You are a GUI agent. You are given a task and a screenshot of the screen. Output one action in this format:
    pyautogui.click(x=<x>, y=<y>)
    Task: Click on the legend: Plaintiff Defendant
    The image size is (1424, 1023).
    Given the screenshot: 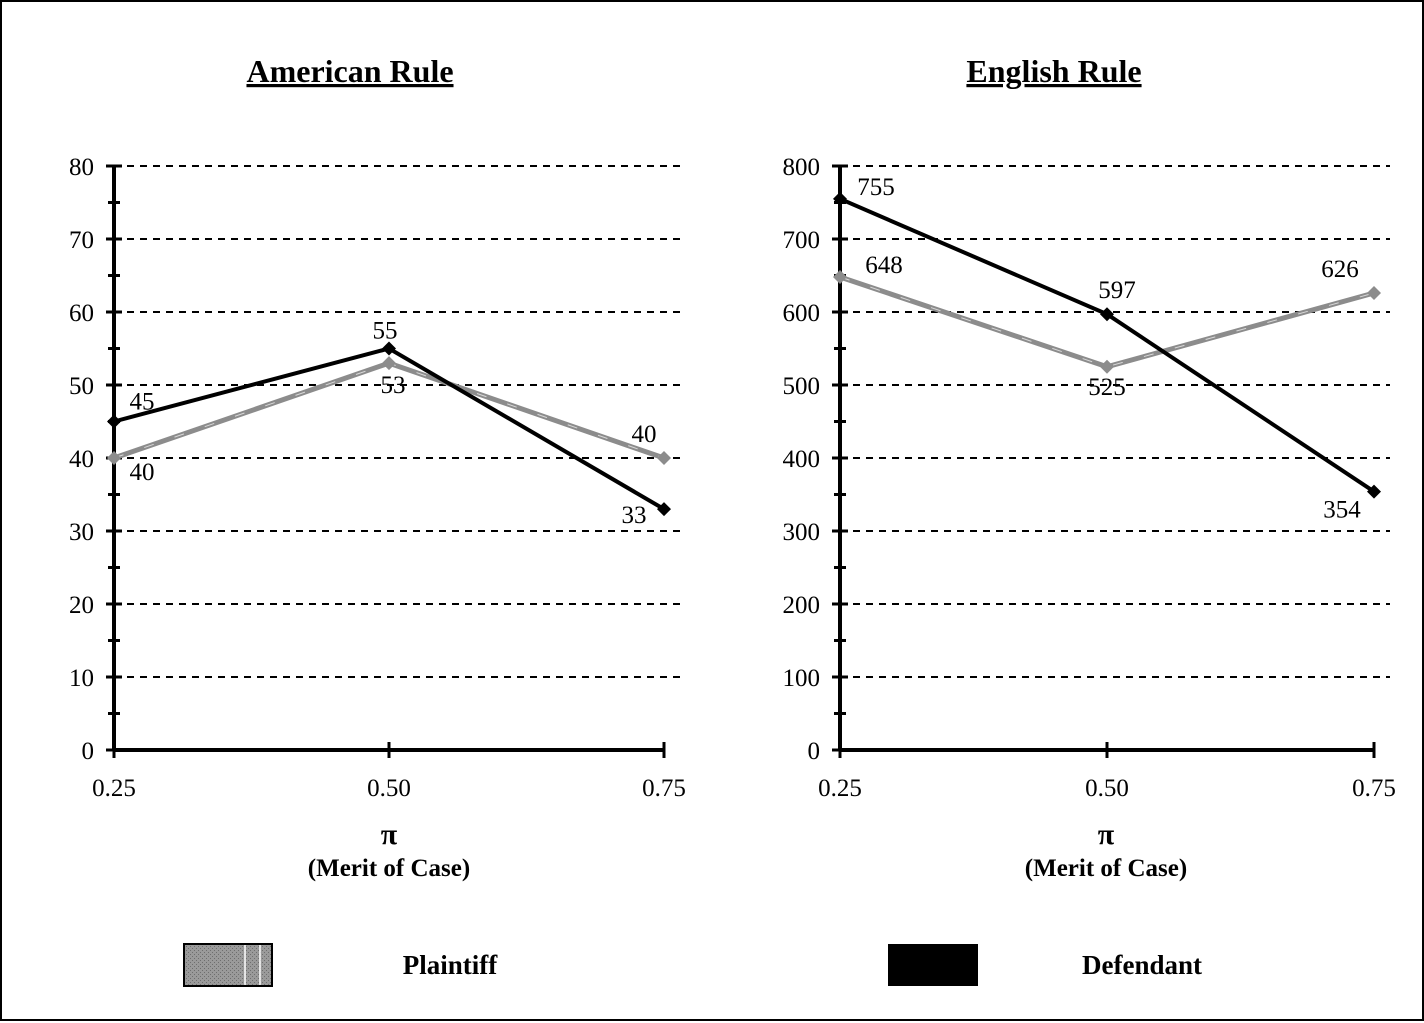 What is the action you would take?
    pyautogui.click(x=692, y=965)
    